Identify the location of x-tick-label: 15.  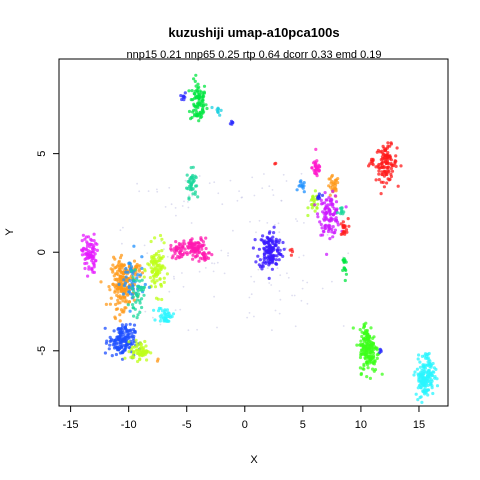
(419, 425).